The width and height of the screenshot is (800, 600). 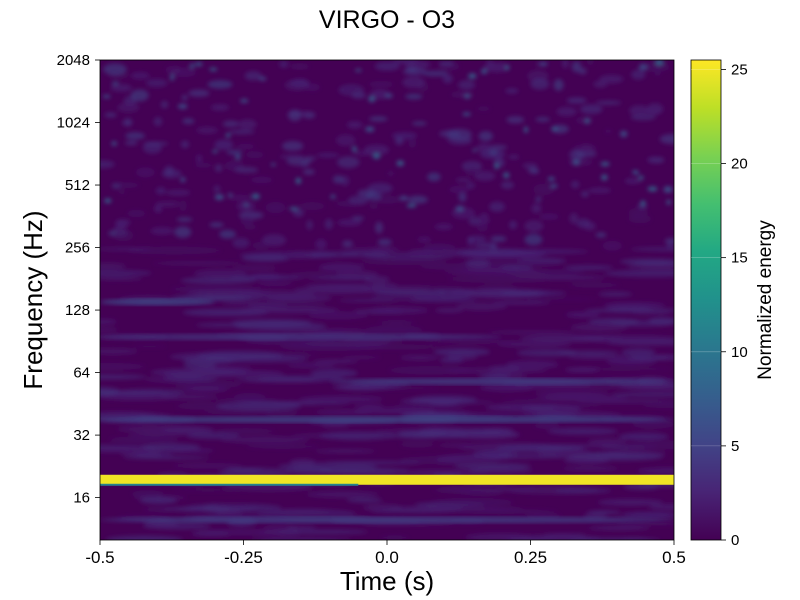 What do you see at coordinates (387, 581) in the screenshot?
I see `x-axis-label: Time (s)` at bounding box center [387, 581].